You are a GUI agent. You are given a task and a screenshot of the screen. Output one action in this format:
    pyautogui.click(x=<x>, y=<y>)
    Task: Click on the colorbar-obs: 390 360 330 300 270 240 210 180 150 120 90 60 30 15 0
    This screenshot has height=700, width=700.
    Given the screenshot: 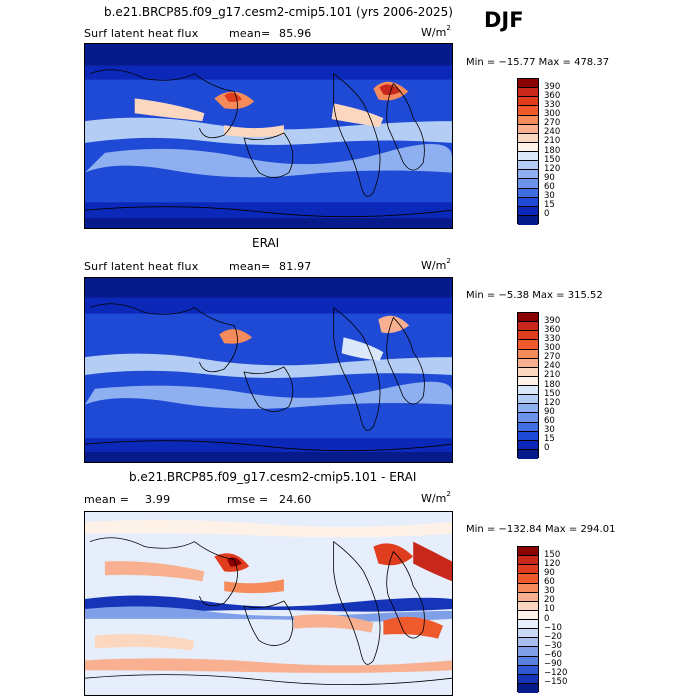 What is the action you would take?
    pyautogui.click(x=552, y=385)
    